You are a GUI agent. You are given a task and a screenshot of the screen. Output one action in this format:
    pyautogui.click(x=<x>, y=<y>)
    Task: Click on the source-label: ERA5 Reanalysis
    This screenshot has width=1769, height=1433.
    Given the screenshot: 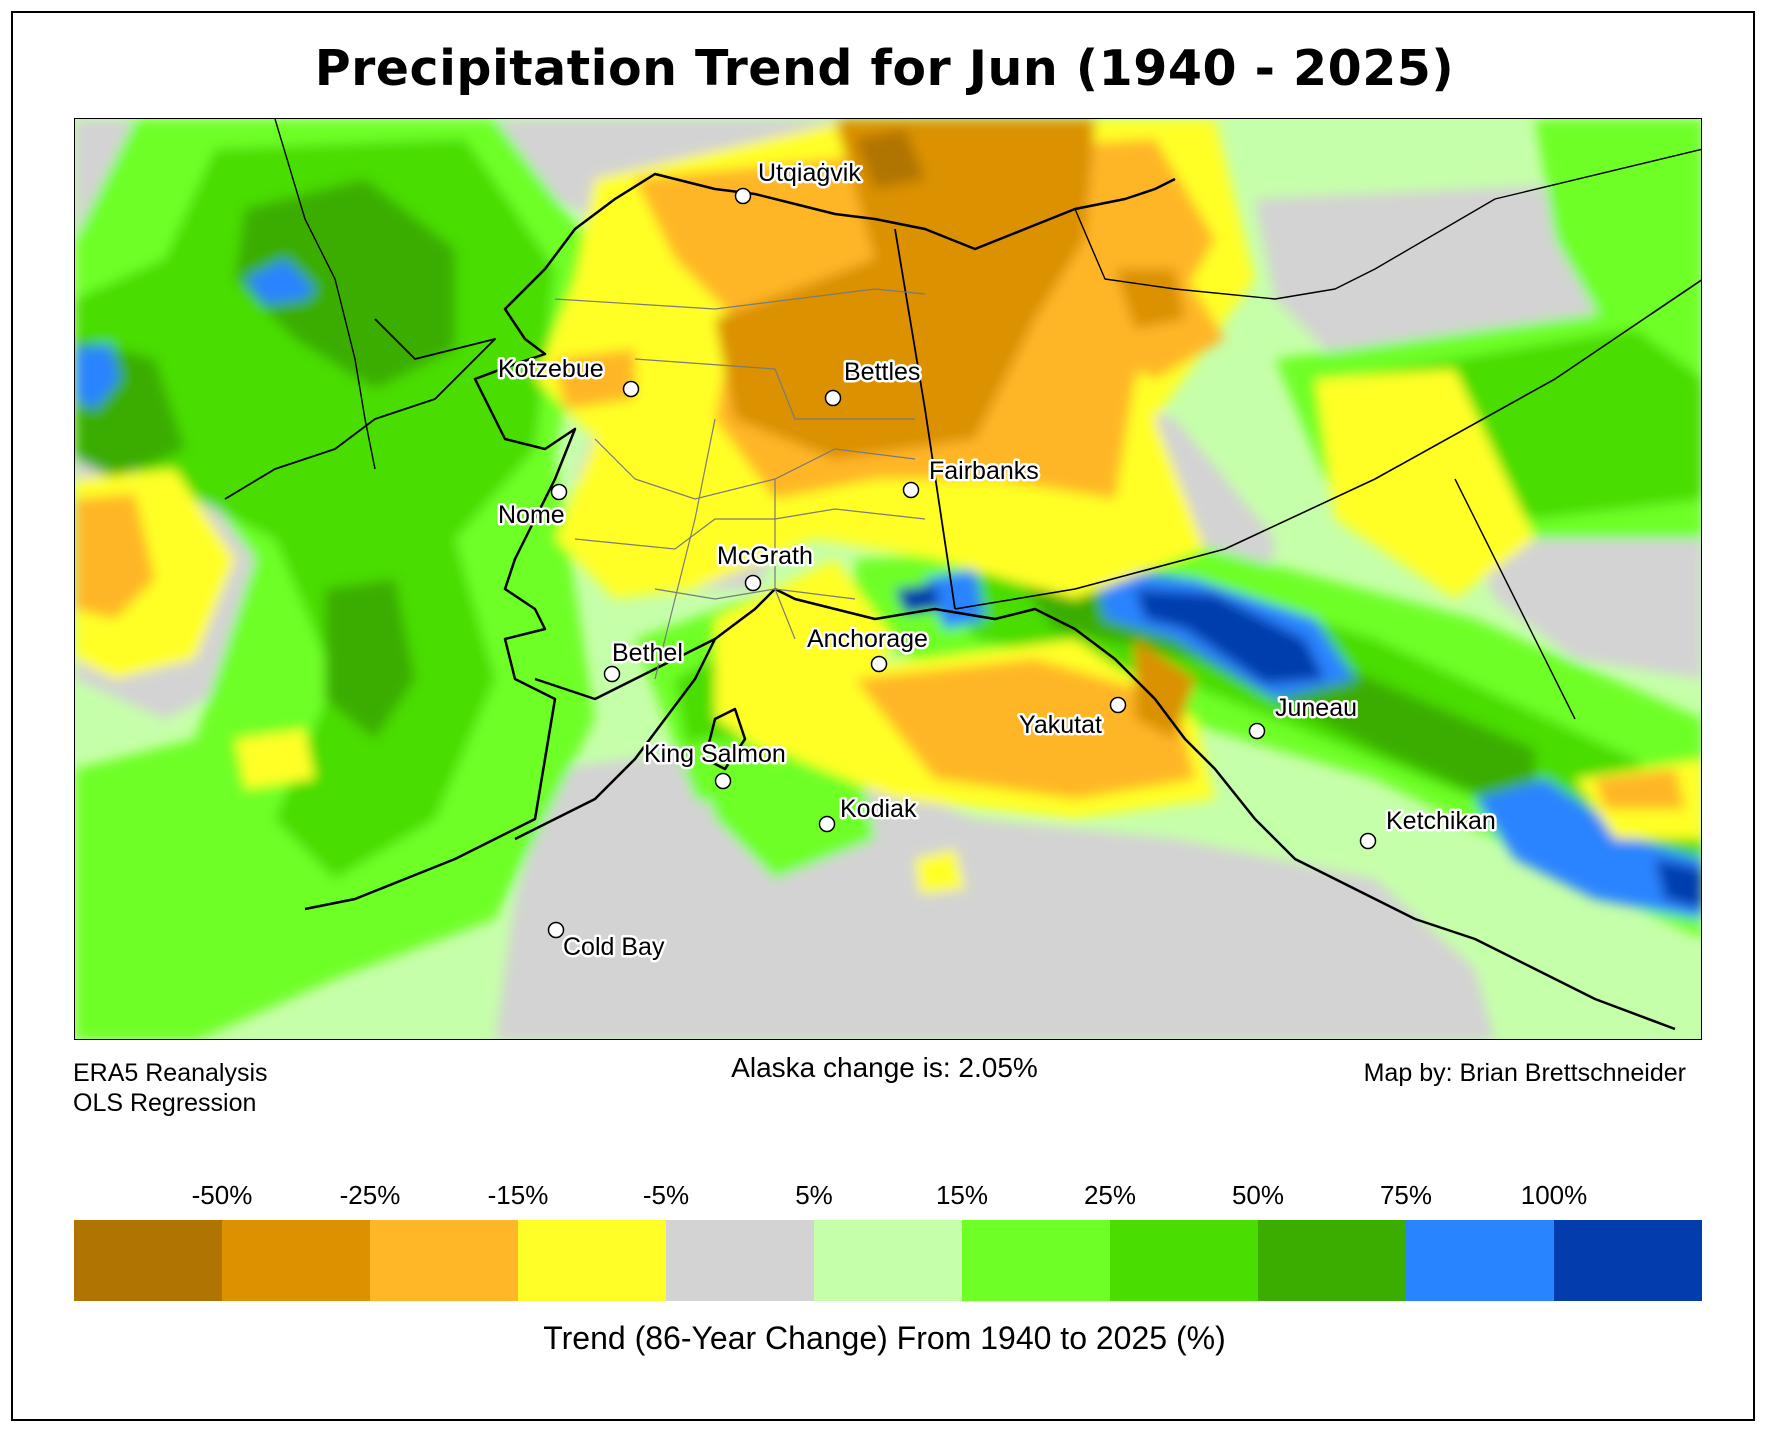 What is the action you would take?
    pyautogui.click(x=170, y=1073)
    